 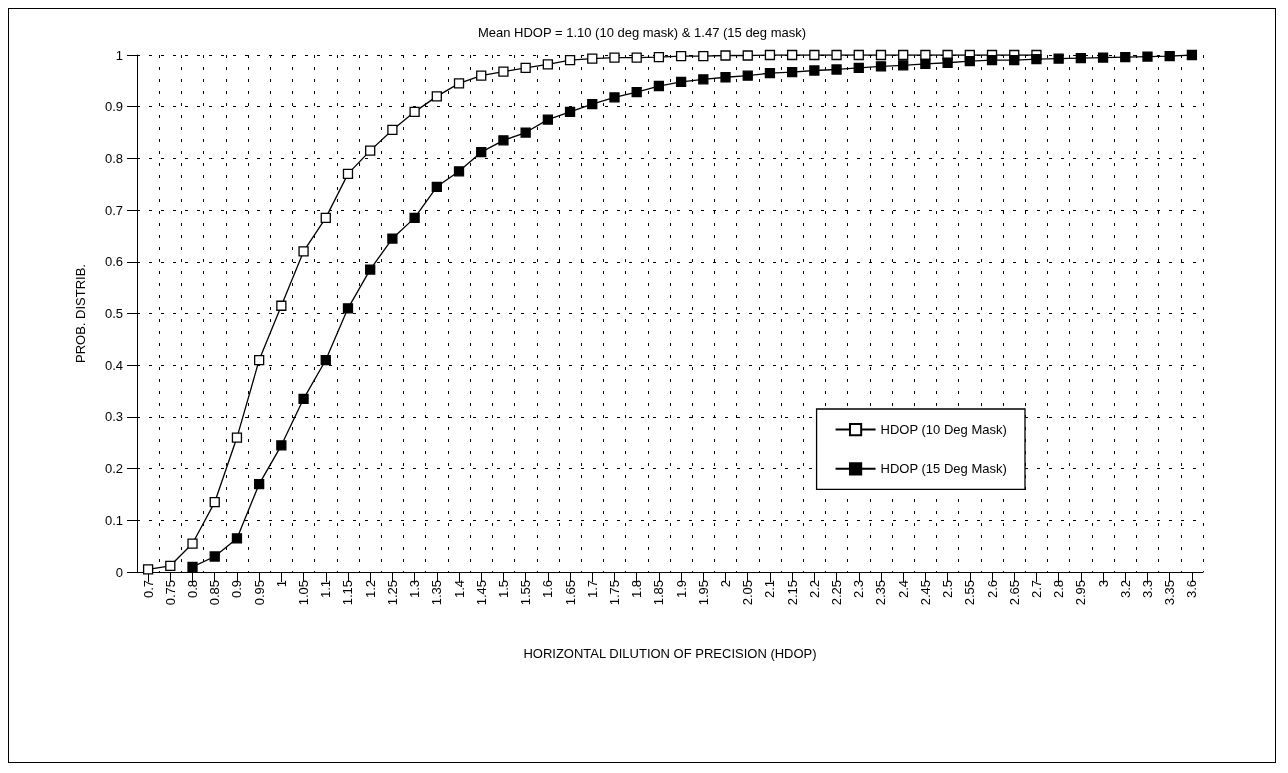 What do you see at coordinates (113, 365) in the screenshot?
I see `y-tick-label: 0.4` at bounding box center [113, 365].